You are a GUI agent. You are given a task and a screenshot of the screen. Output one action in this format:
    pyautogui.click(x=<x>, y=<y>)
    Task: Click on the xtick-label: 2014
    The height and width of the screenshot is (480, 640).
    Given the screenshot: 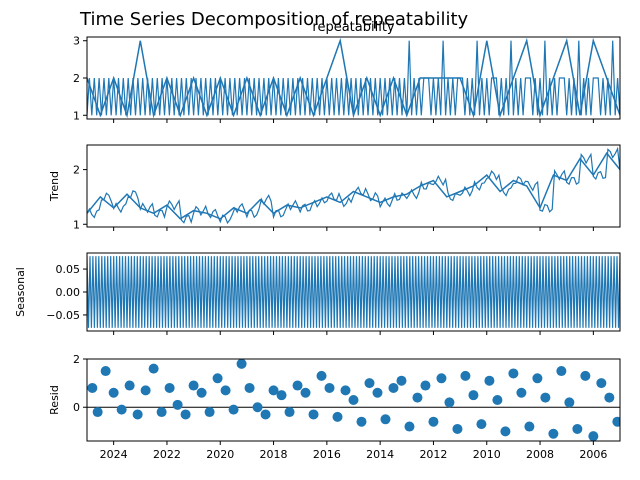 What is the action you would take?
    pyautogui.click(x=380, y=454)
    